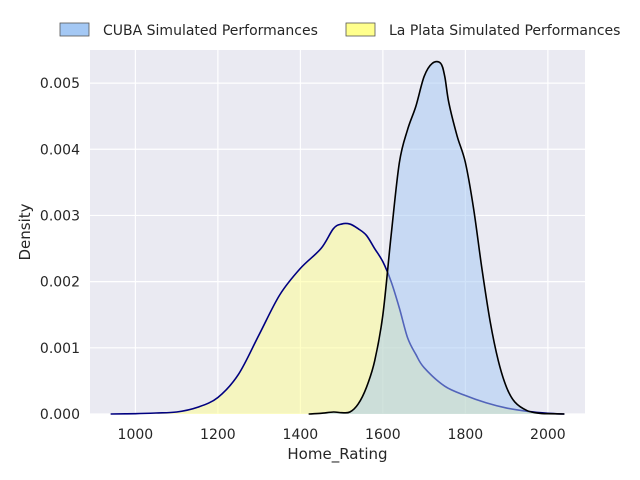 Image resolution: width=640 pixels, height=480 pixels. What do you see at coordinates (60, 84) in the screenshot?
I see `y-tick-label: 0.005` at bounding box center [60, 84].